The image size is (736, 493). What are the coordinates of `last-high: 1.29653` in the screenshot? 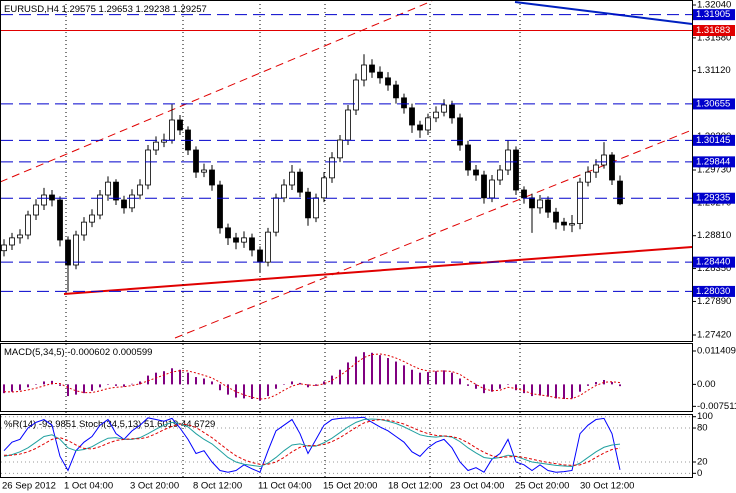 It's located at (116, 9).